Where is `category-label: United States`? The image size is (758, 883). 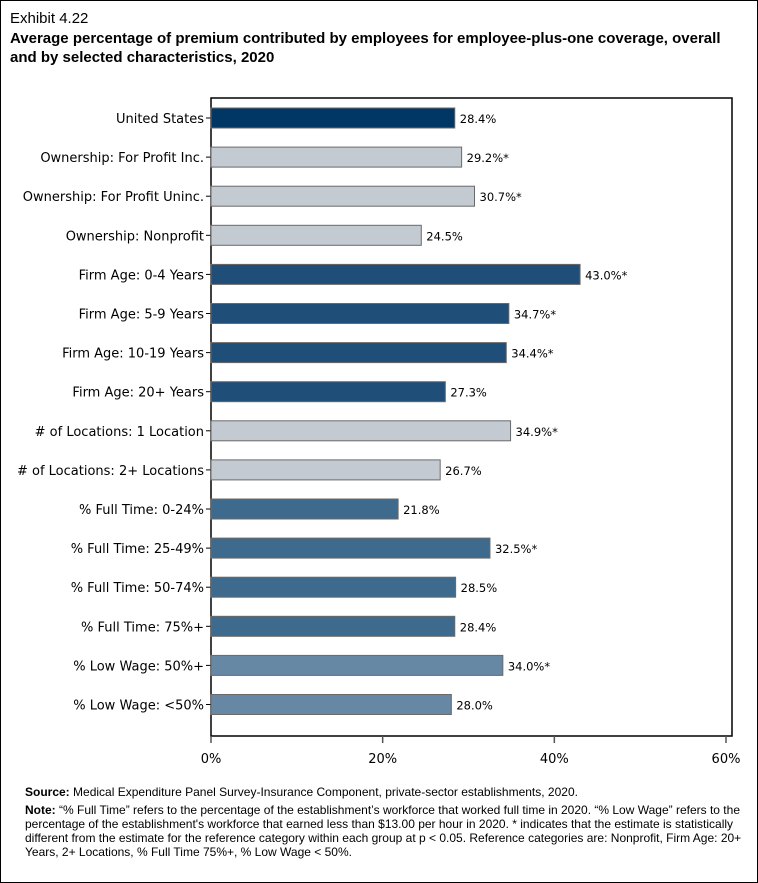 category-label: United States is located at coordinates (160, 119).